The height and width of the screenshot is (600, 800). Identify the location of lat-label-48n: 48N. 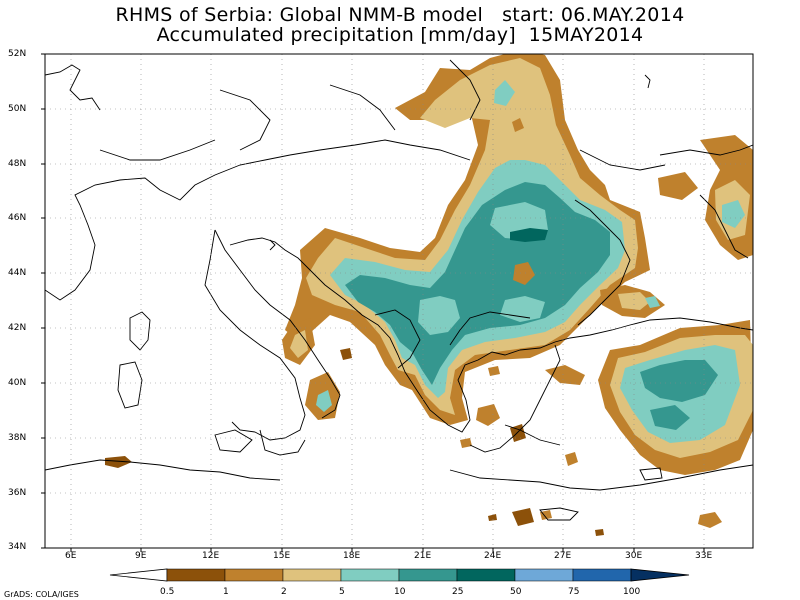
(17, 164).